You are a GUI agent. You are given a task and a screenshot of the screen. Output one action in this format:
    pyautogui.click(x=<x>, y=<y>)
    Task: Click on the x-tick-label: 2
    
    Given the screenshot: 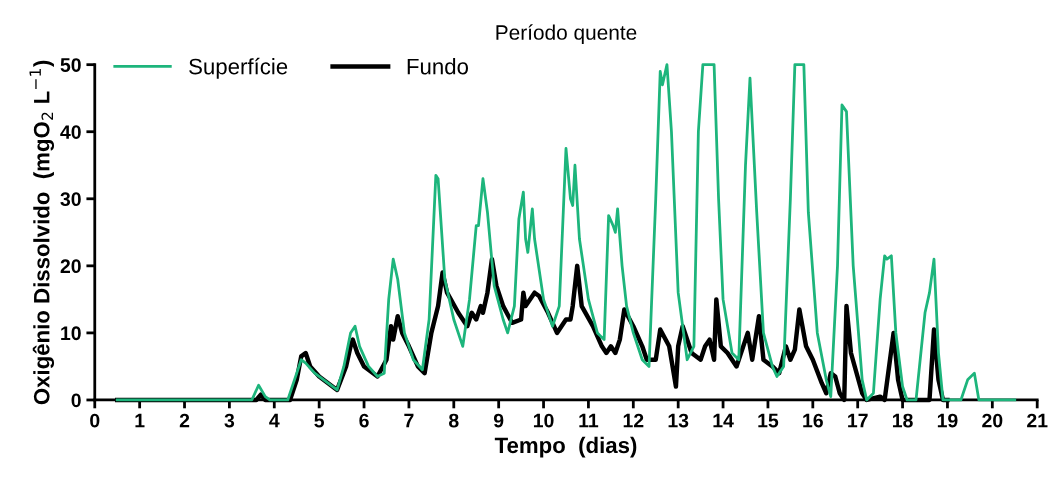 What is the action you would take?
    pyautogui.click(x=184, y=420)
    